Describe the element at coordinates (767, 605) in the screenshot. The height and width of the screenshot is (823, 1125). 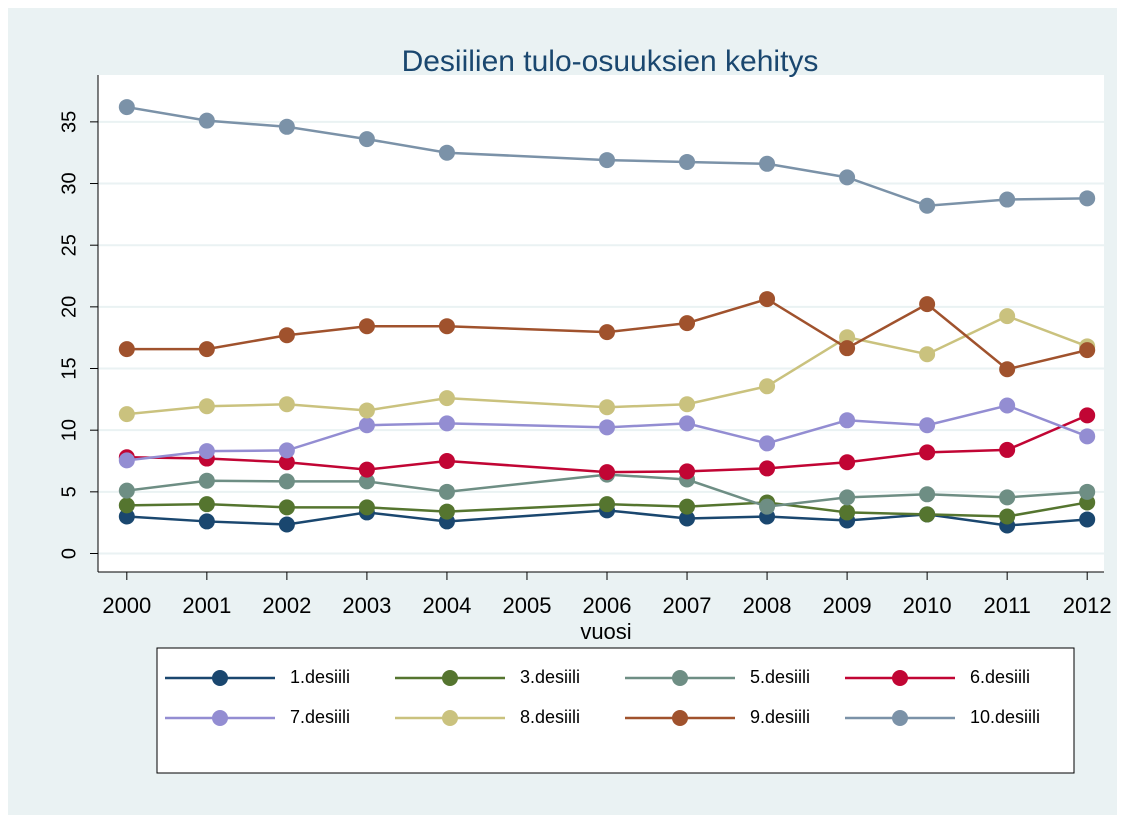
I see `x-tick-label: 2008` at that location.